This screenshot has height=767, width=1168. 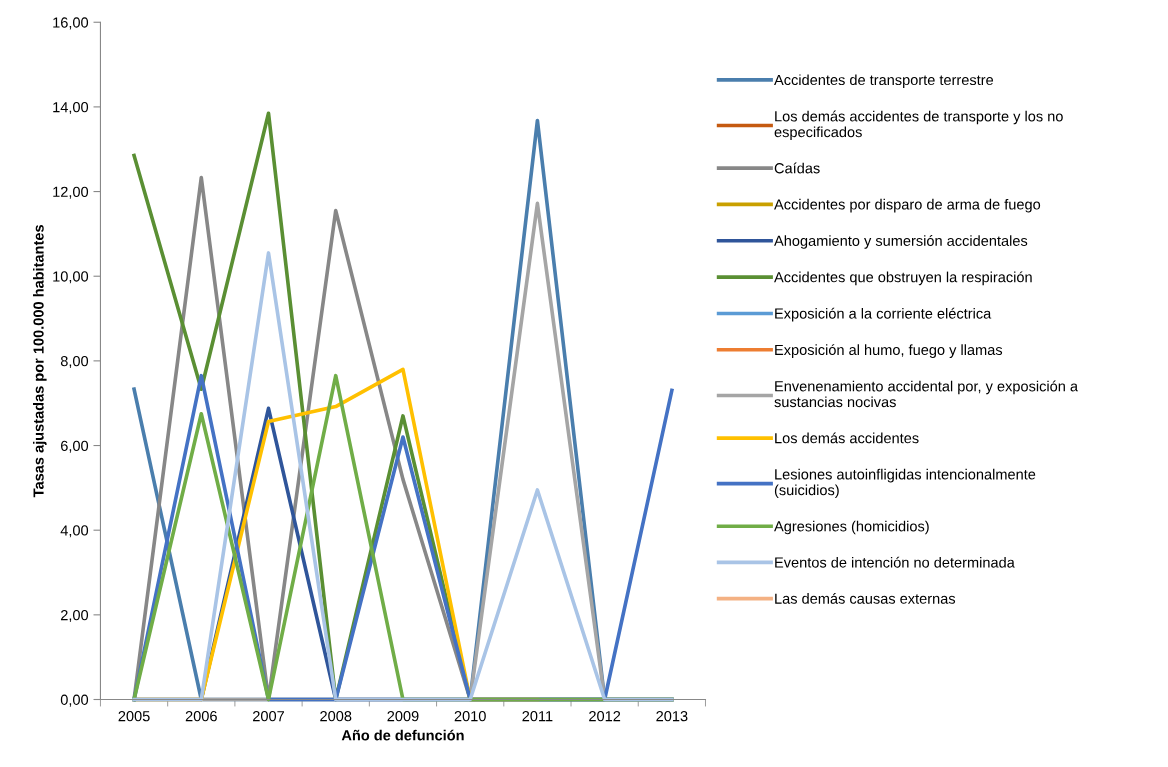 I want to click on x-tick-label: 2009, so click(x=403, y=716).